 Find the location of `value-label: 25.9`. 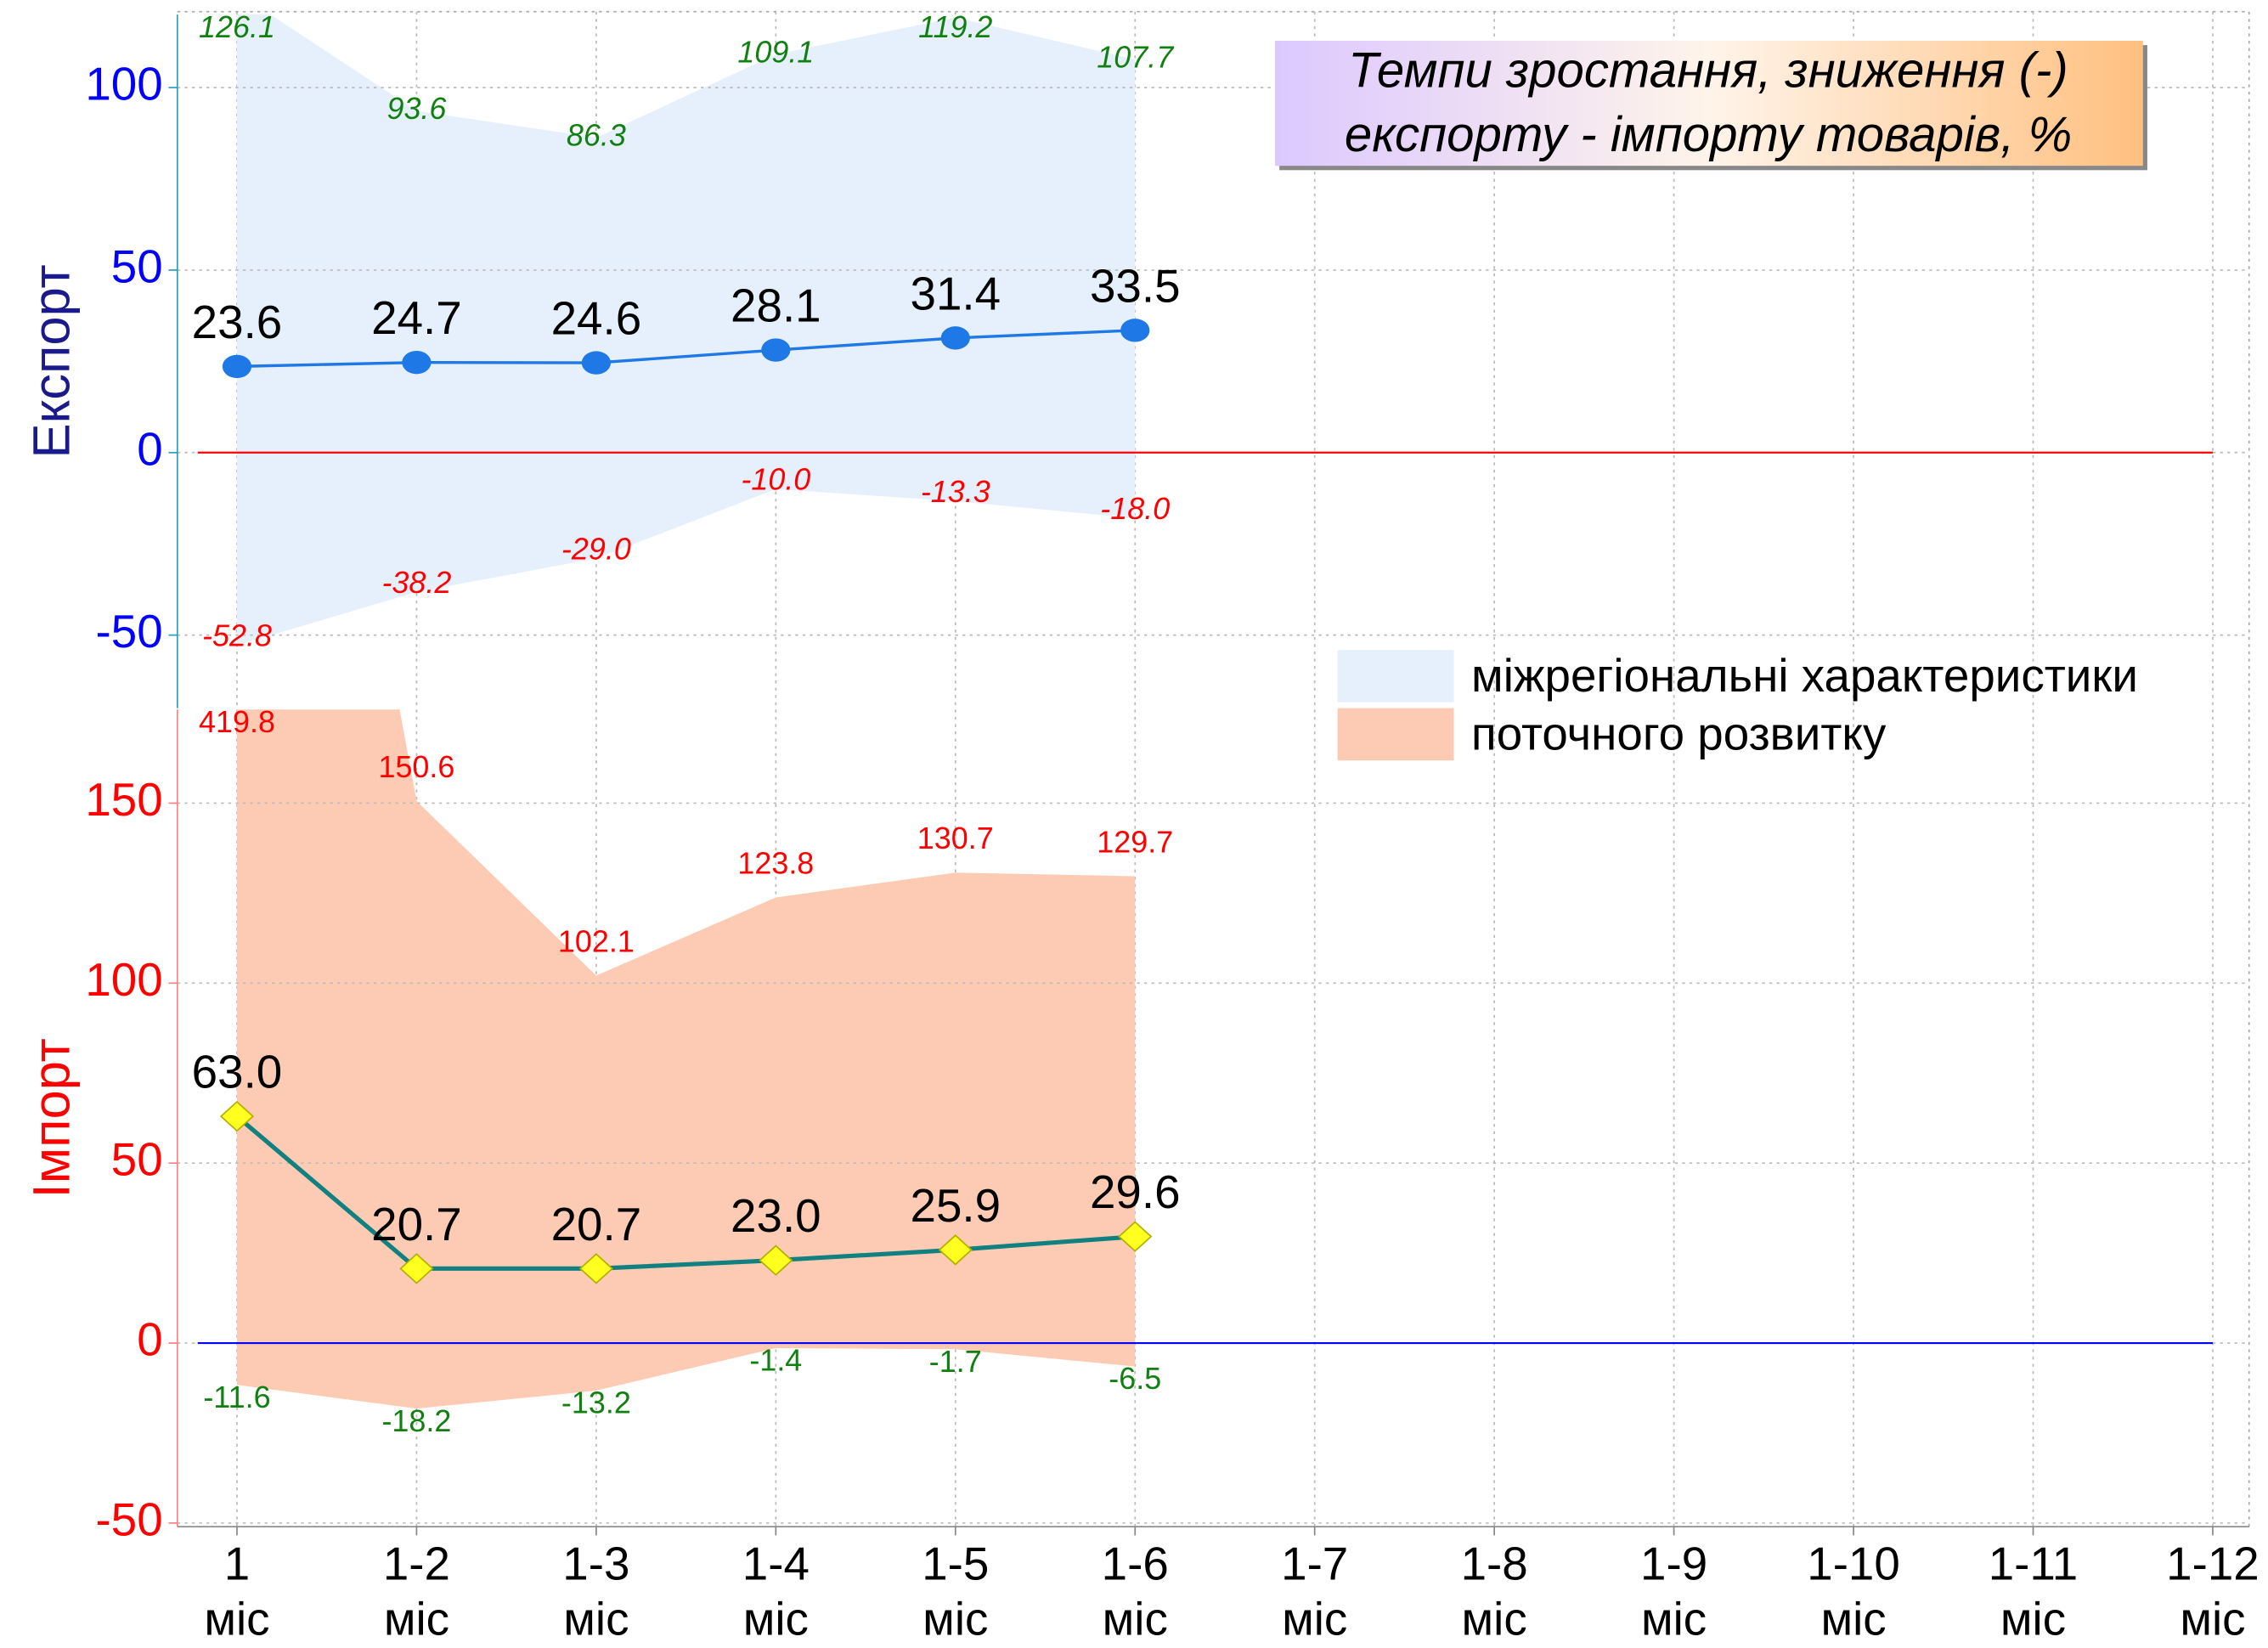

value-label: 25.9 is located at coordinates (956, 1205).